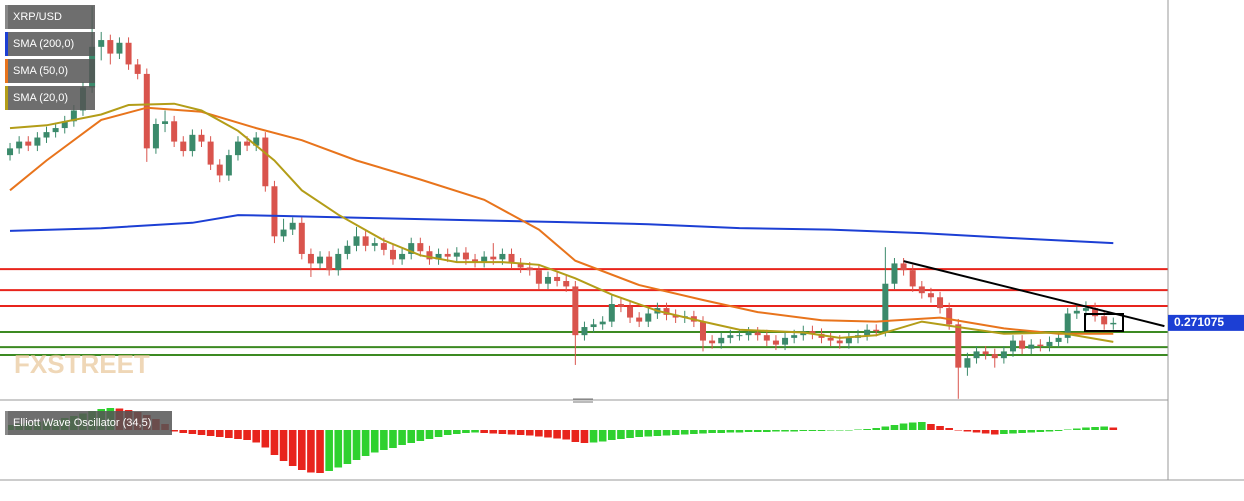  I want to click on legend-label: Elliott Wave Oscillator (34,5), so click(82, 423).